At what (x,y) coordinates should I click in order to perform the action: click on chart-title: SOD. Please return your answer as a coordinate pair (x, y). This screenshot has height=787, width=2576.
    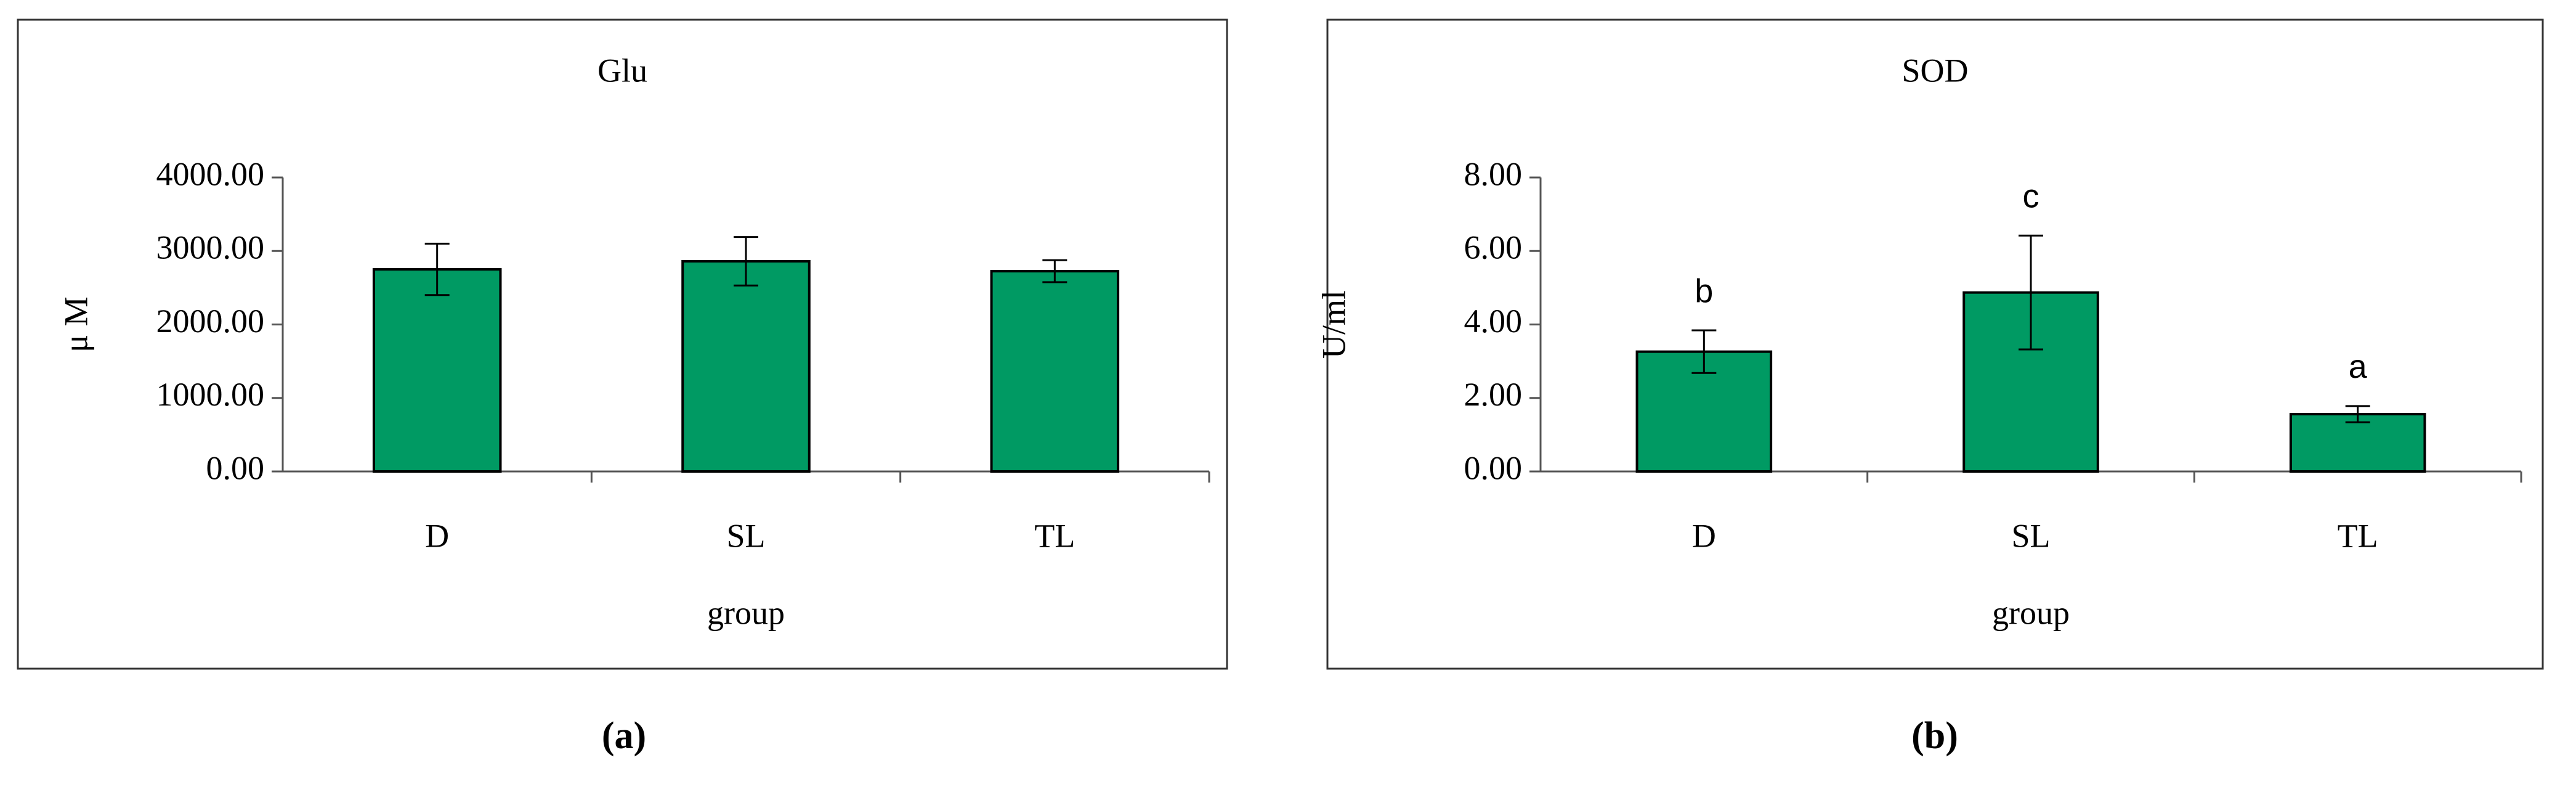
    Looking at the image, I should click on (1935, 70).